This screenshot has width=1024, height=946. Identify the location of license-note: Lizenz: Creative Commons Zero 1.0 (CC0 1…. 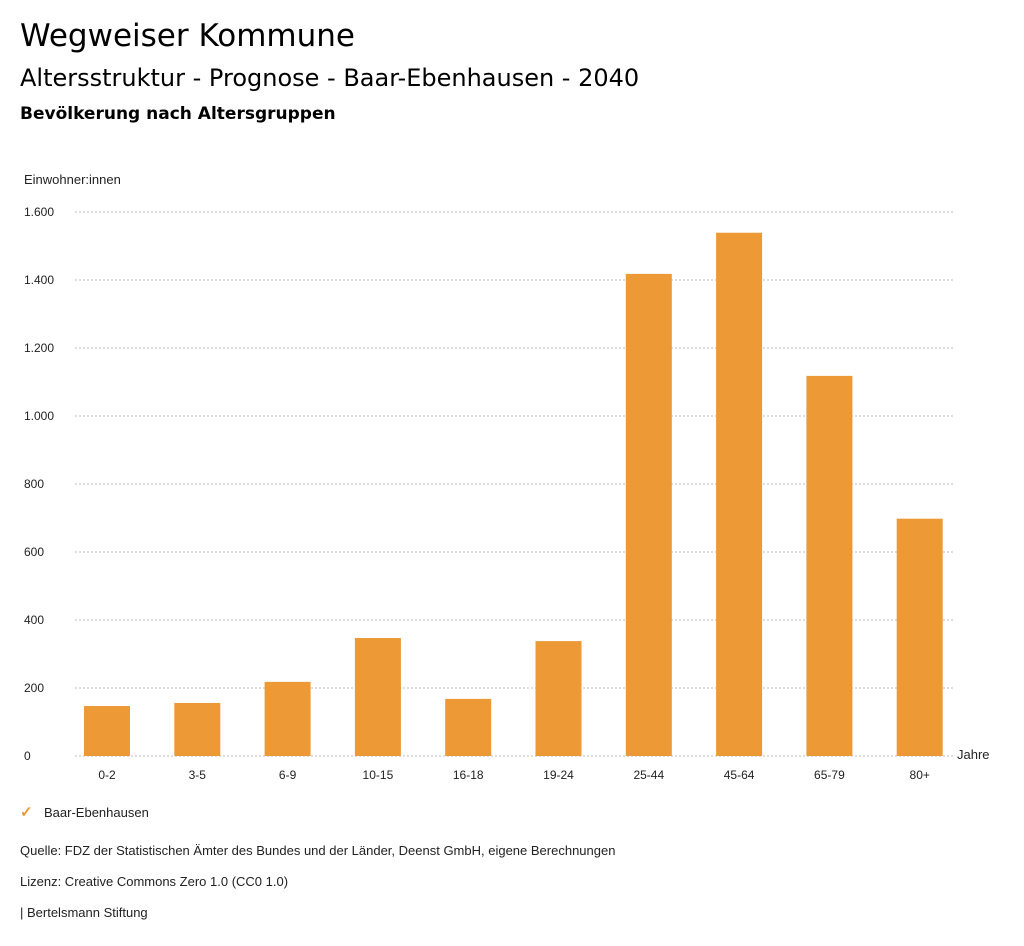
(154, 881).